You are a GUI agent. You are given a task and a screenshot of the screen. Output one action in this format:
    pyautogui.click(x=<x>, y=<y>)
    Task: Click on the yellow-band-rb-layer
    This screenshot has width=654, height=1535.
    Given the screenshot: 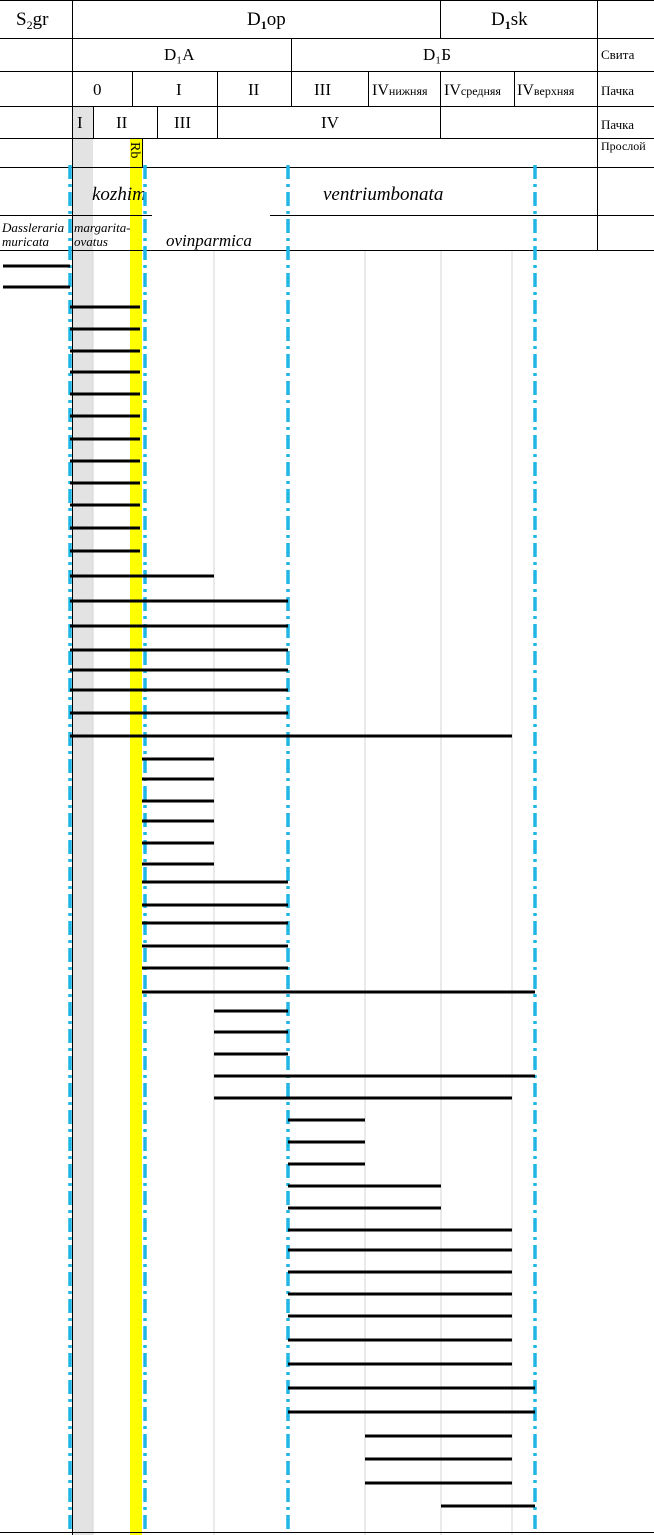 What is the action you would take?
    pyautogui.click(x=136, y=836)
    